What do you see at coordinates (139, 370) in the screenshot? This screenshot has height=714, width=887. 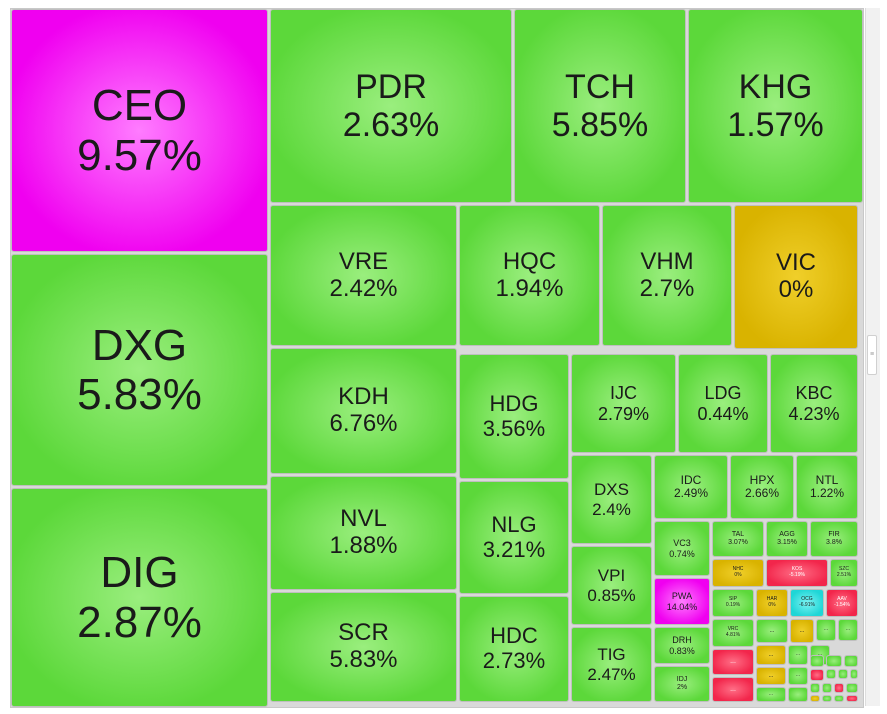 I see `tile-dxg: DXG 5.83%` at bounding box center [139, 370].